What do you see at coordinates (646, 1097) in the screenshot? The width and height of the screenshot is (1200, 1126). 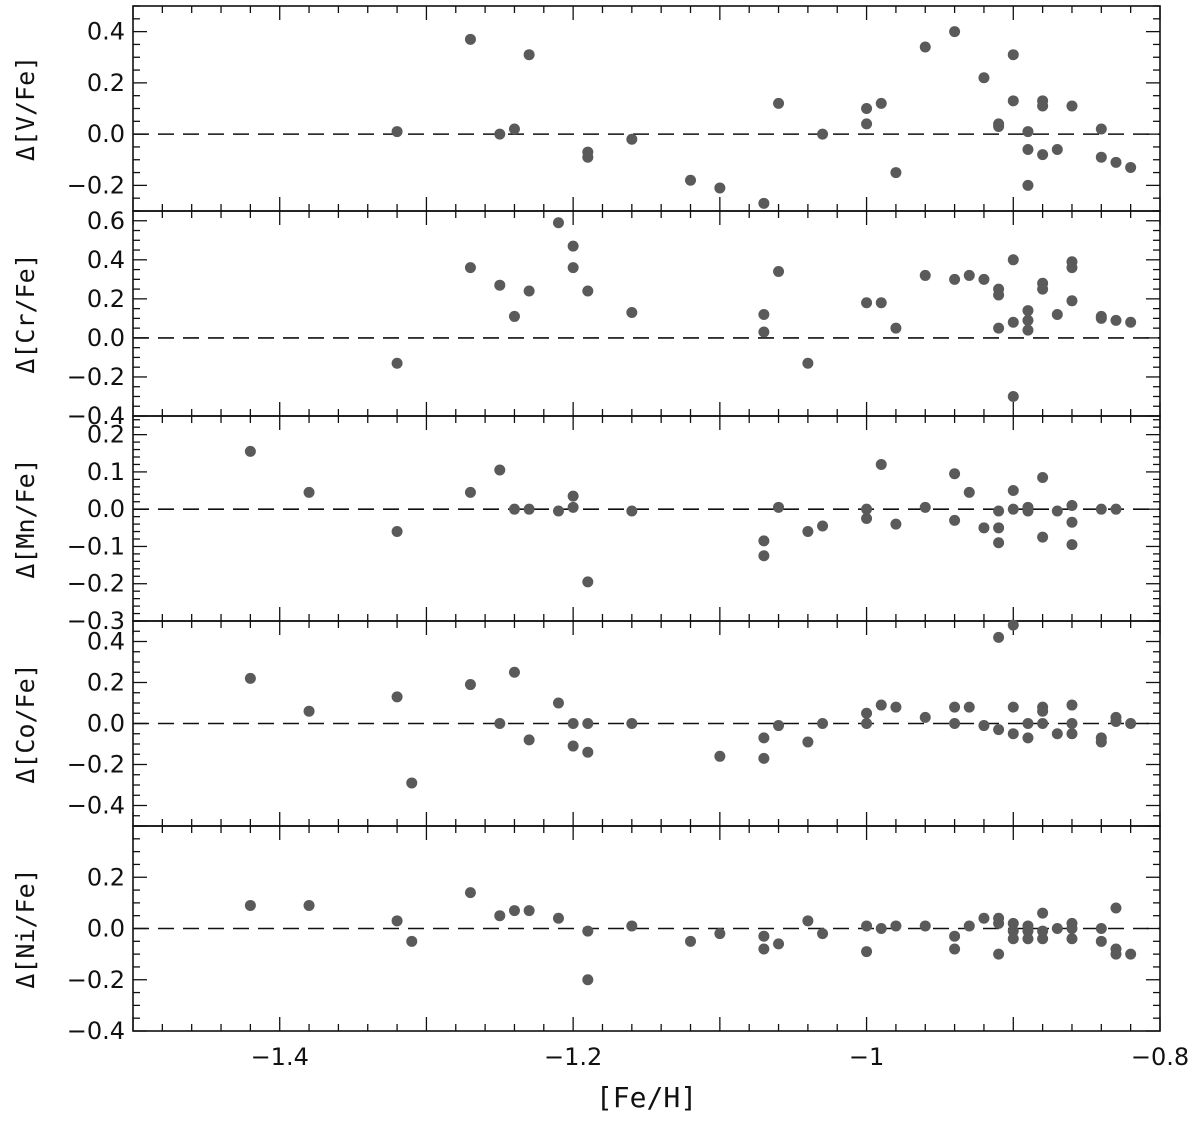 I see `x-axis-label: [Fe/H]` at bounding box center [646, 1097].